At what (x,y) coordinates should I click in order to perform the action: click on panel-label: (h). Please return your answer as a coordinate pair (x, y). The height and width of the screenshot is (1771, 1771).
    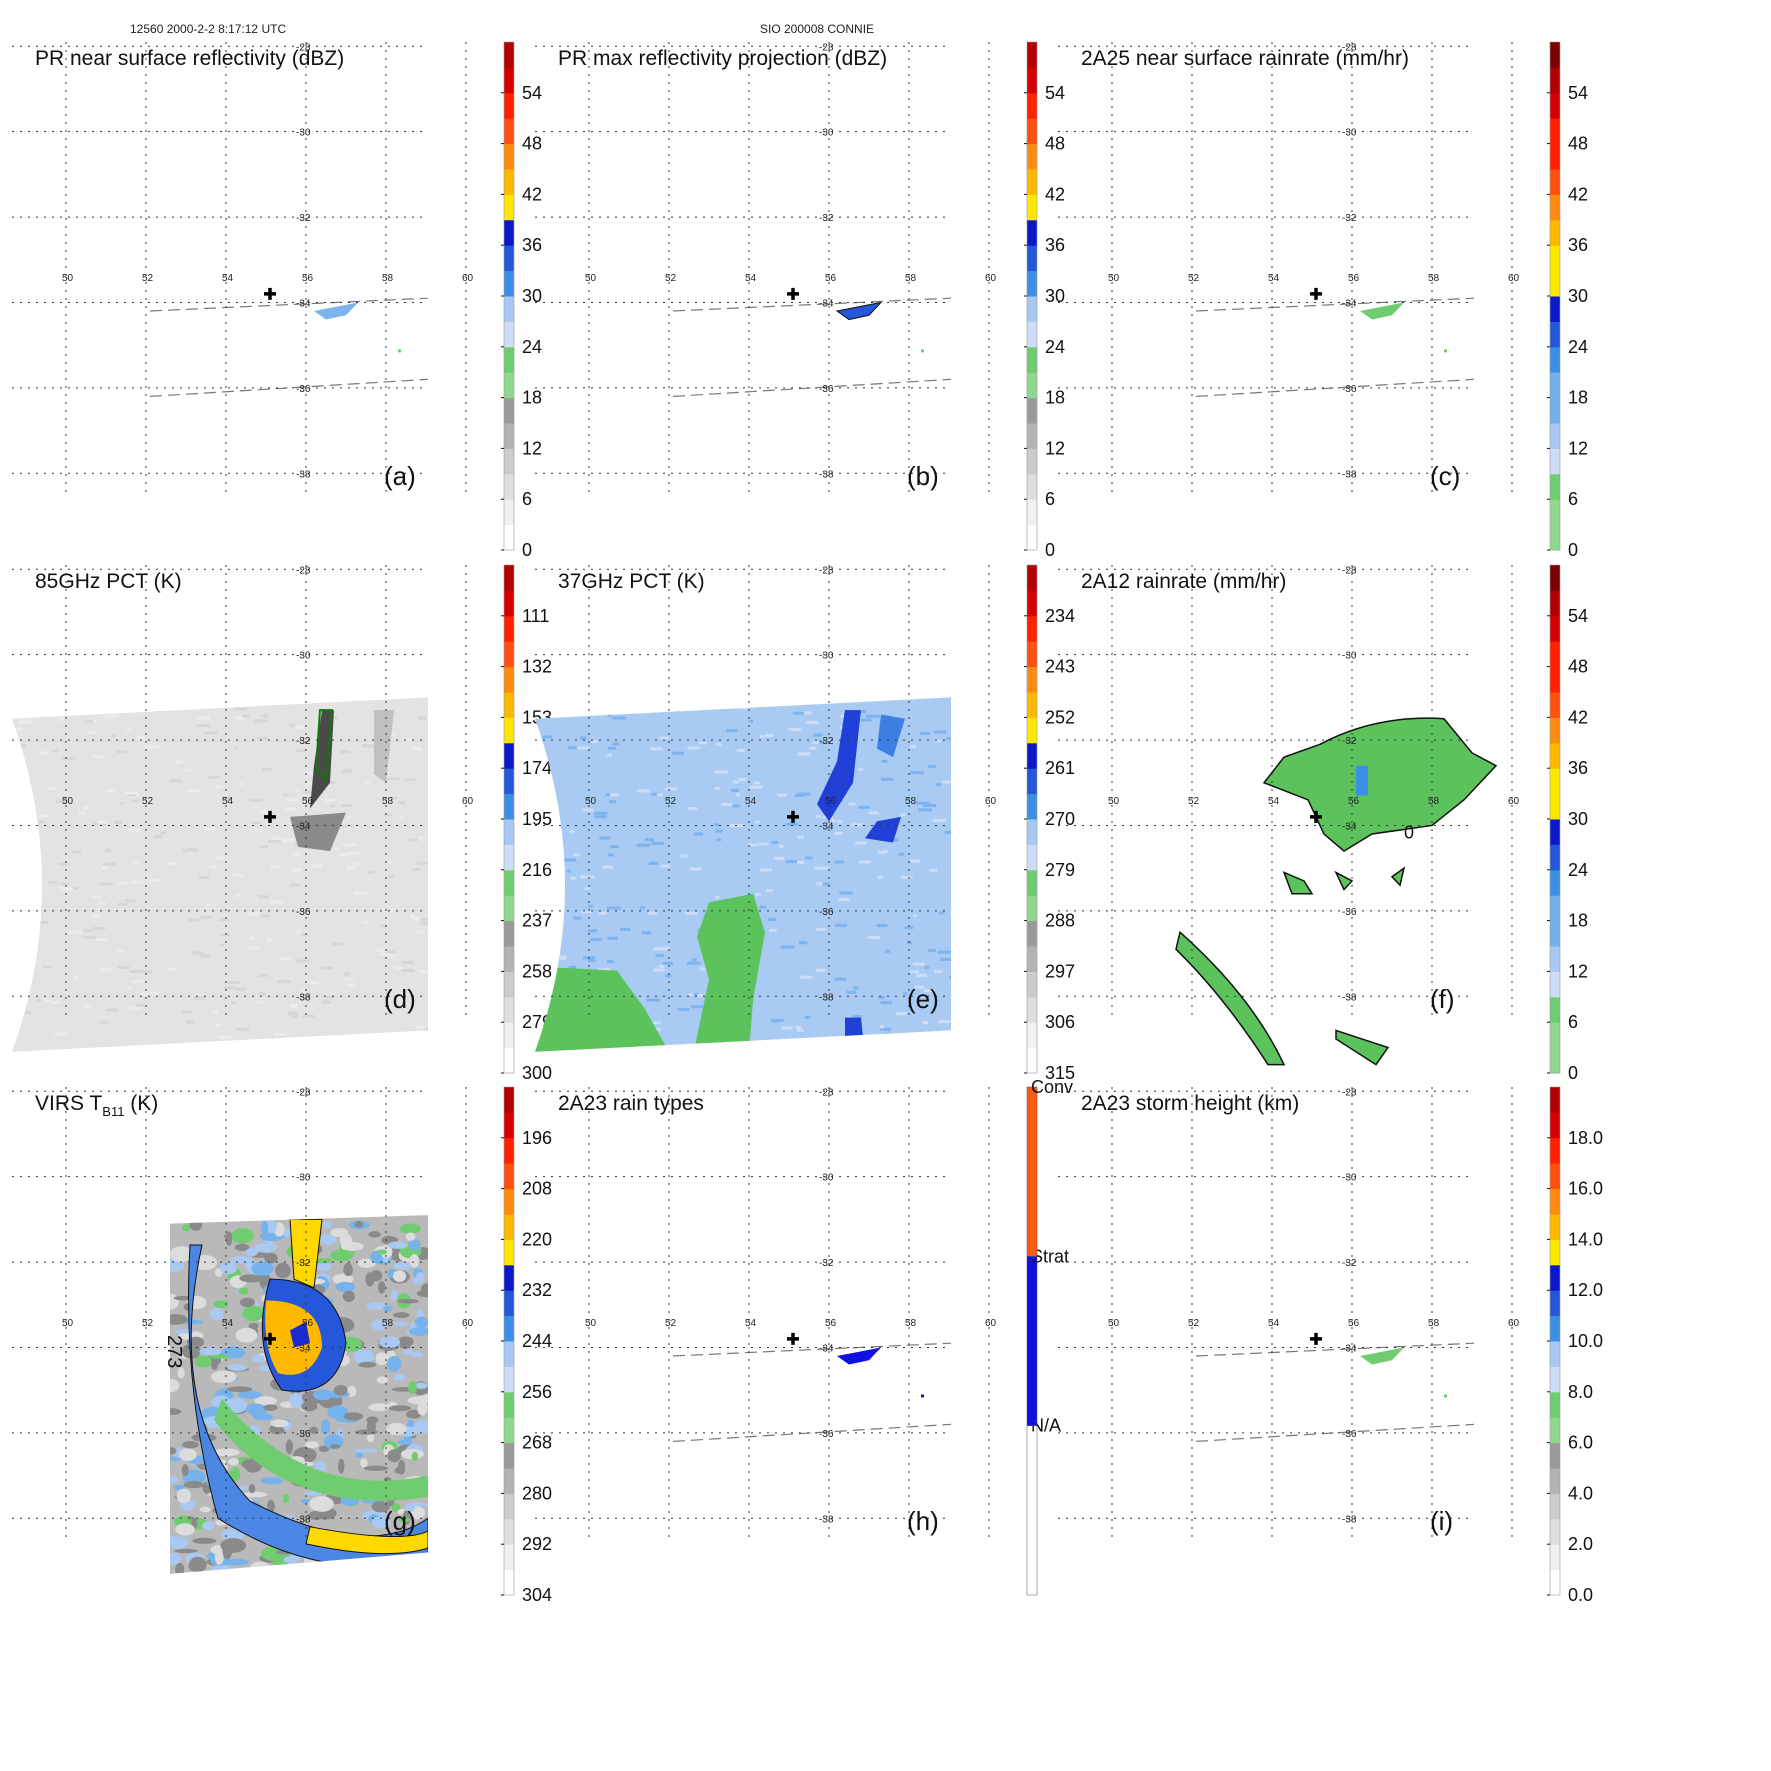
    Looking at the image, I should click on (923, 1521).